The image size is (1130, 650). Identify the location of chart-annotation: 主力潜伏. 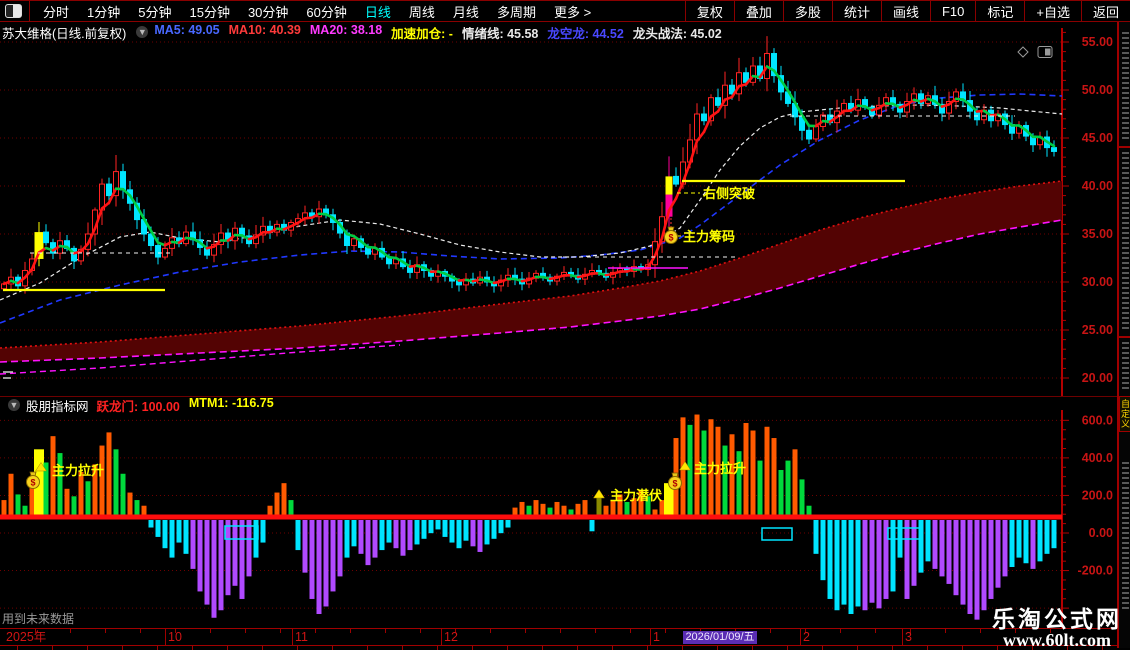
(636, 495).